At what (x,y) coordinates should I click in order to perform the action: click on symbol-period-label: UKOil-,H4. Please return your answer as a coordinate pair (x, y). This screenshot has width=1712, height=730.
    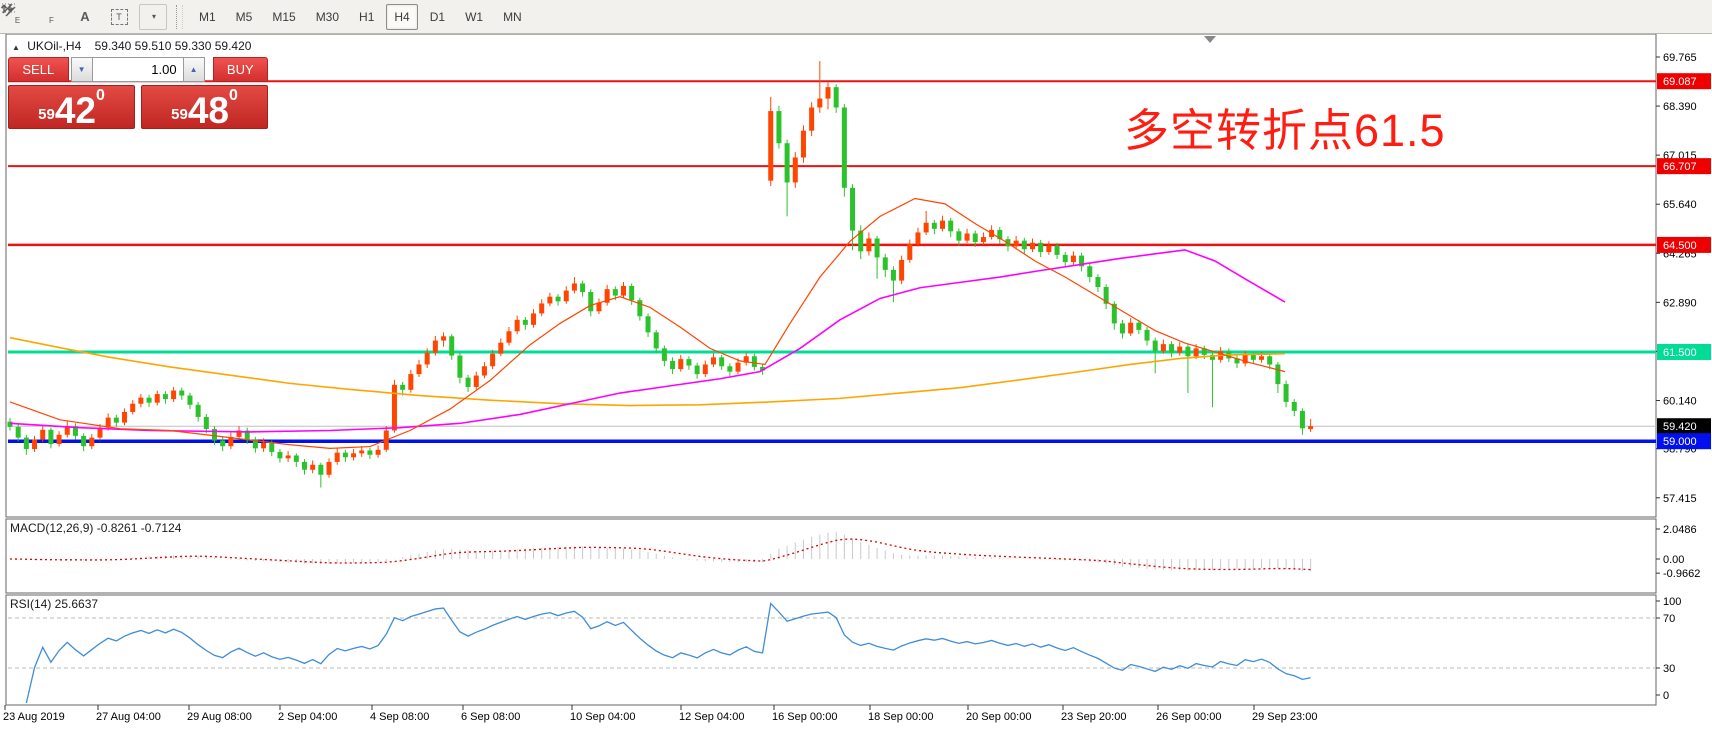
    Looking at the image, I should click on (54, 46).